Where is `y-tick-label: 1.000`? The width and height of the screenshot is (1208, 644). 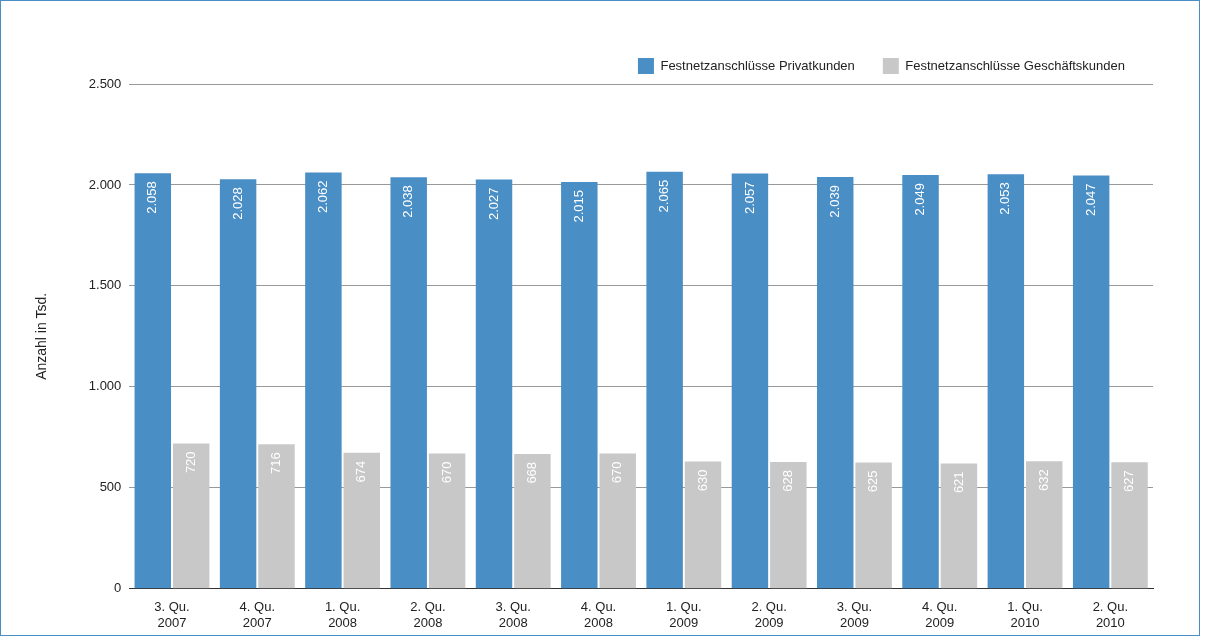
y-tick-label: 1.000 is located at coordinates (105, 386).